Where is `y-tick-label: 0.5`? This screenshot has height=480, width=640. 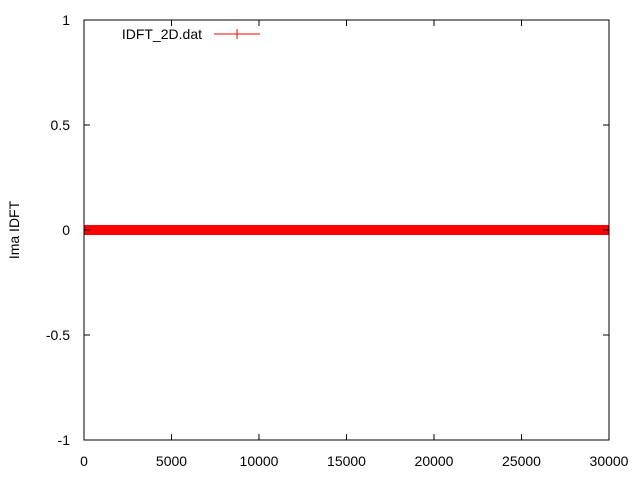 y-tick-label: 0.5 is located at coordinates (61, 125).